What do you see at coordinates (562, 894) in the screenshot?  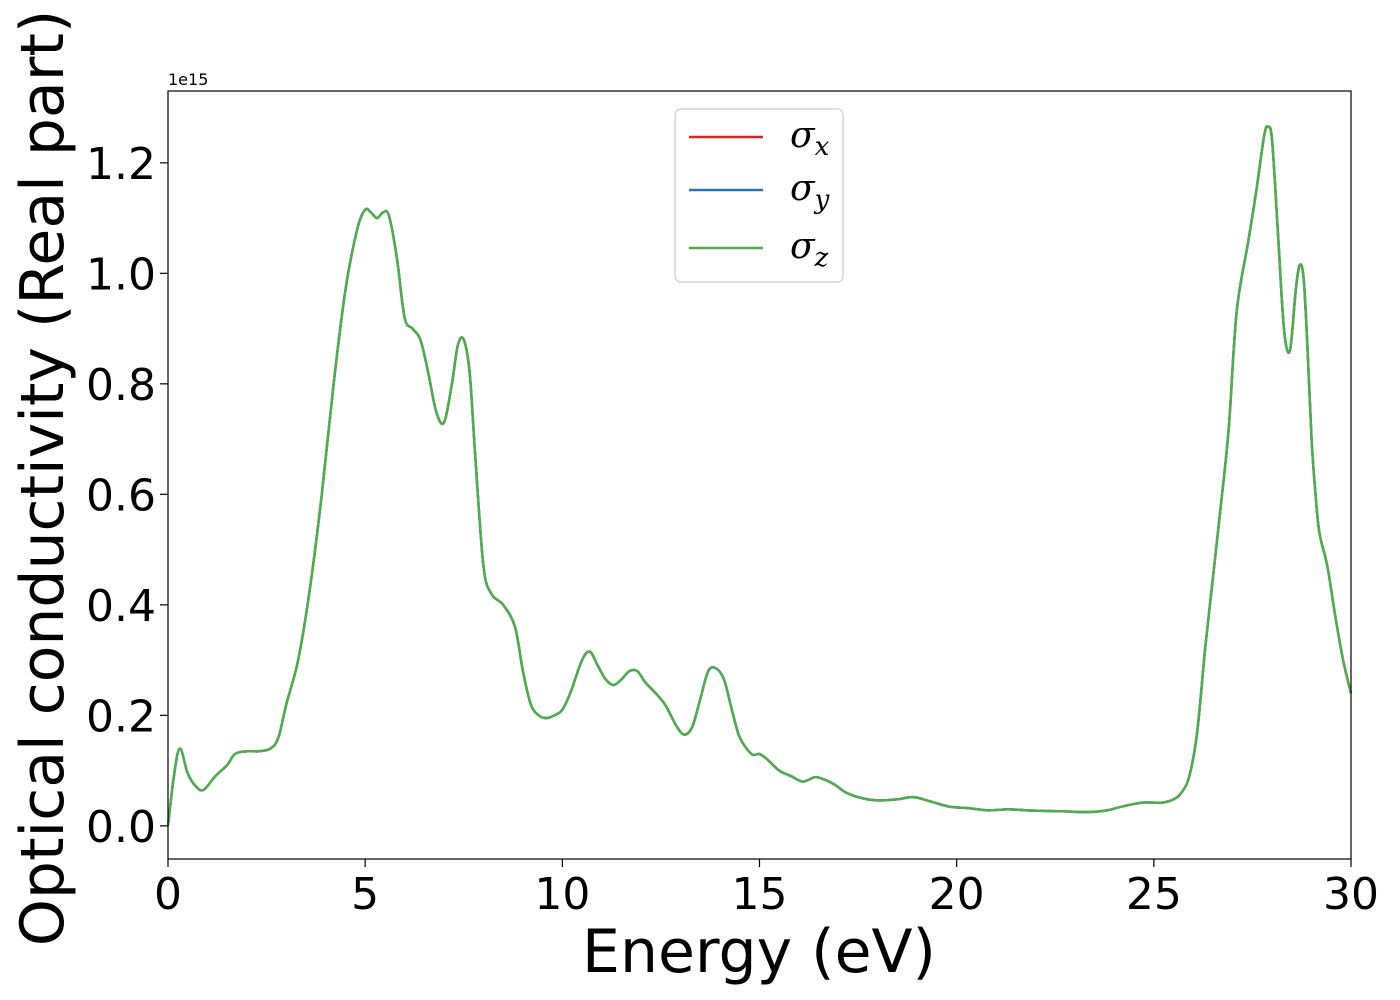 I see `x-tick-label: 10` at bounding box center [562, 894].